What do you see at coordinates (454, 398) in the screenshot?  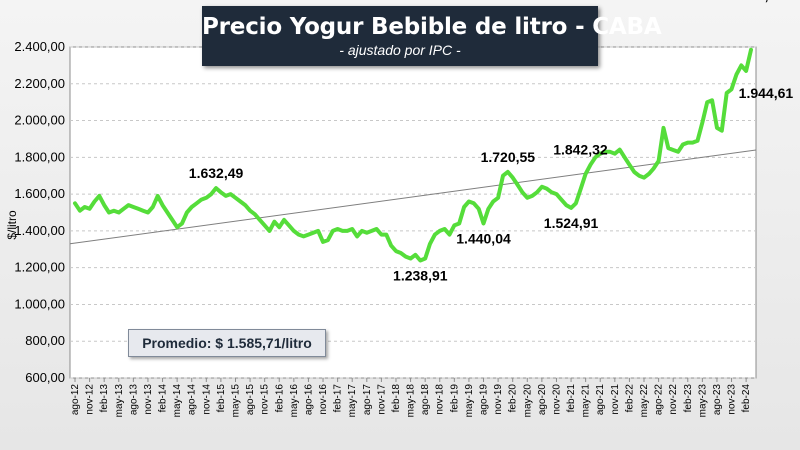 I see `x-tick-label: feb-19` at bounding box center [454, 398].